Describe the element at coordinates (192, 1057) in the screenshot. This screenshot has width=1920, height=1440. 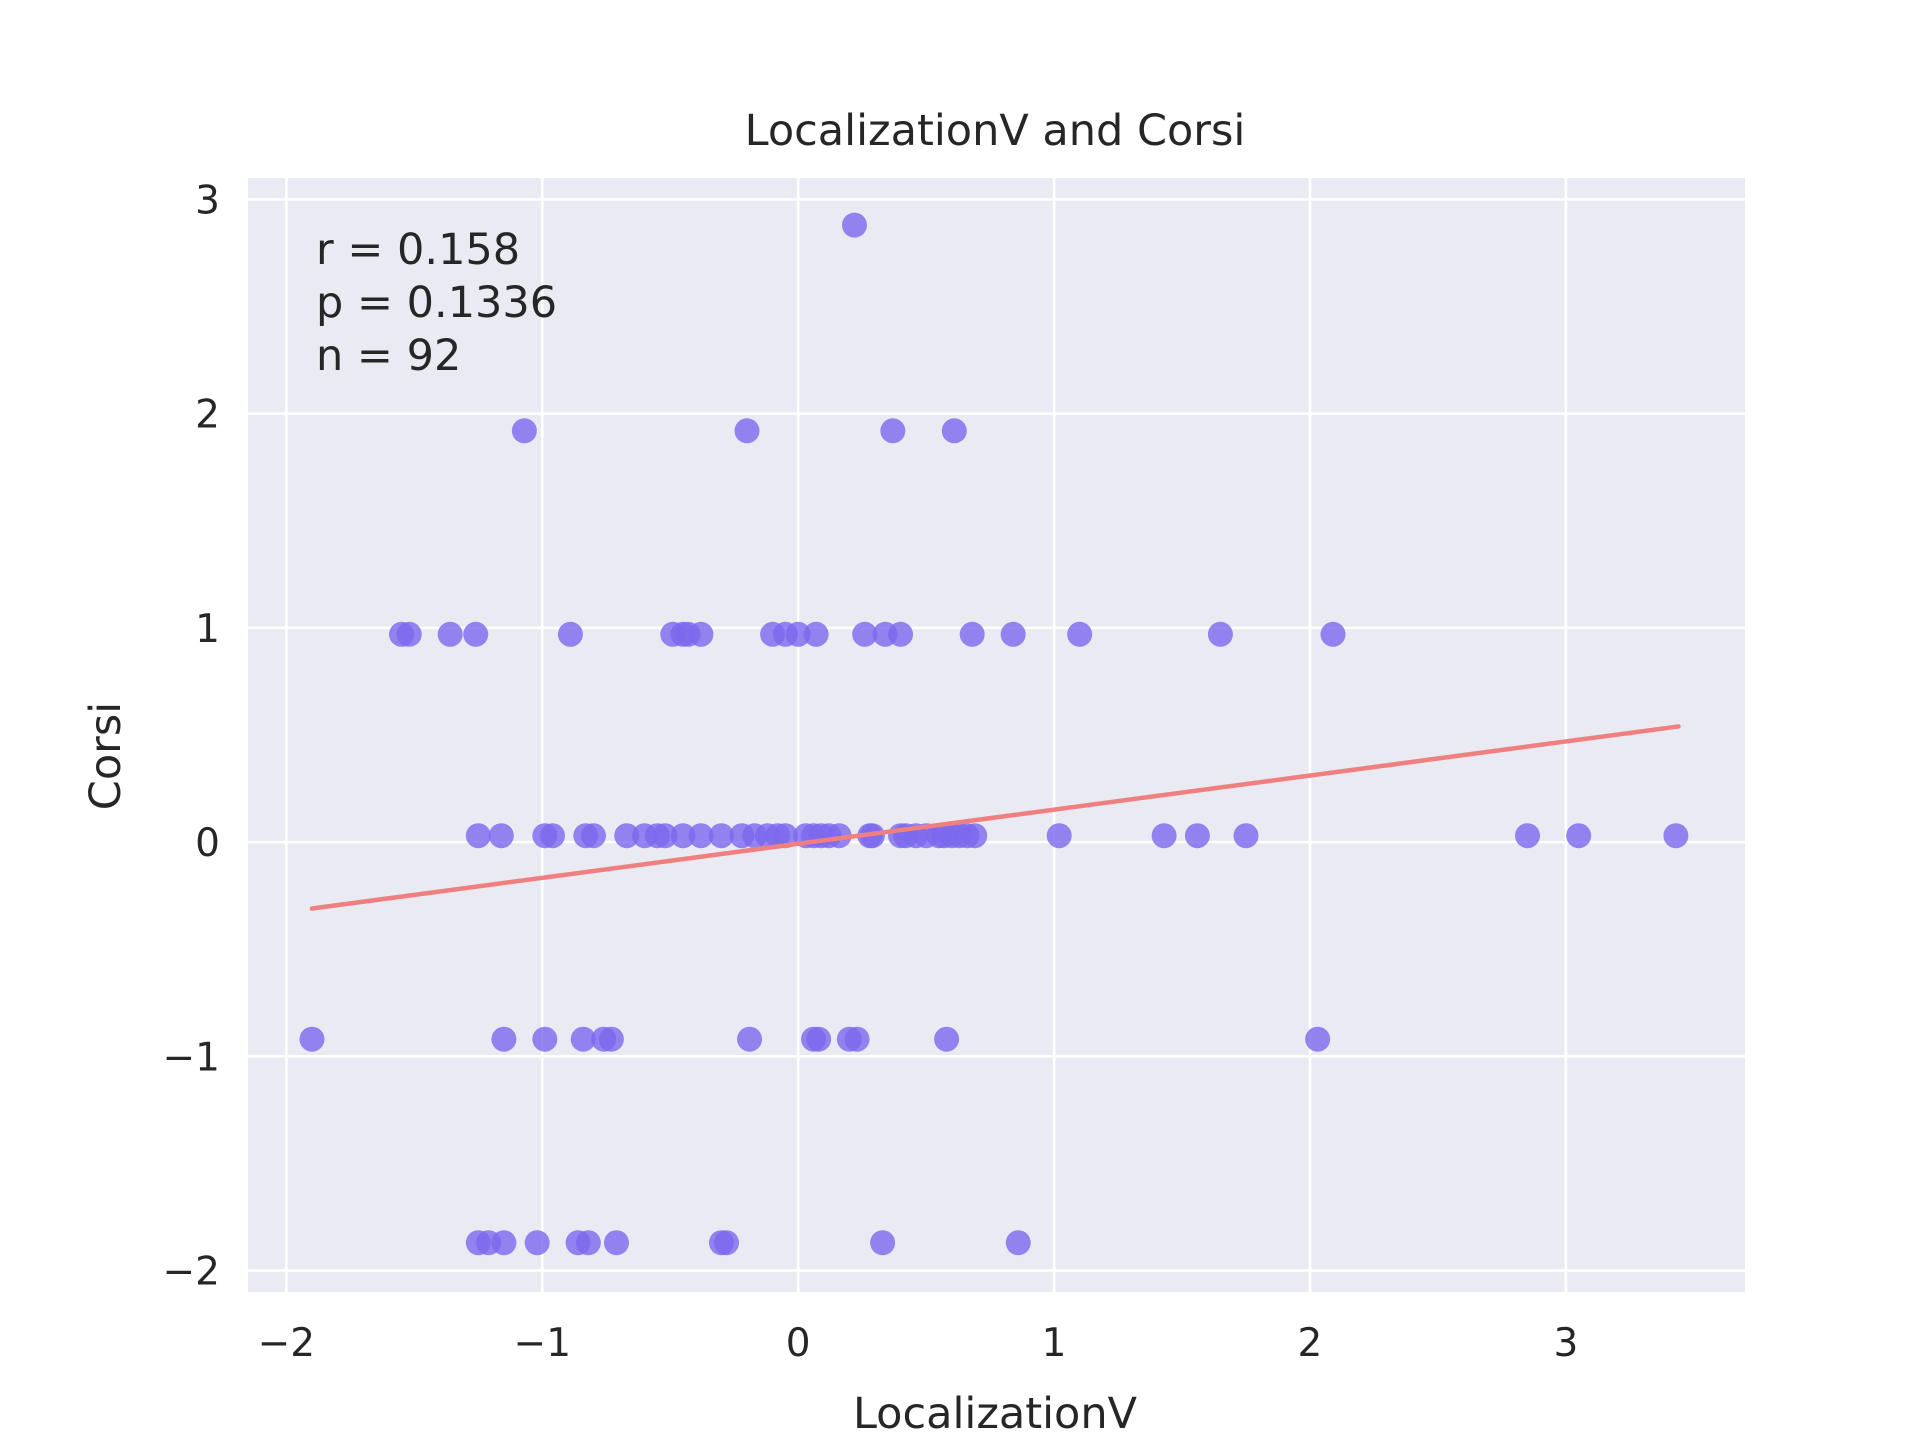
I see `y-tick-label: −1` at that location.